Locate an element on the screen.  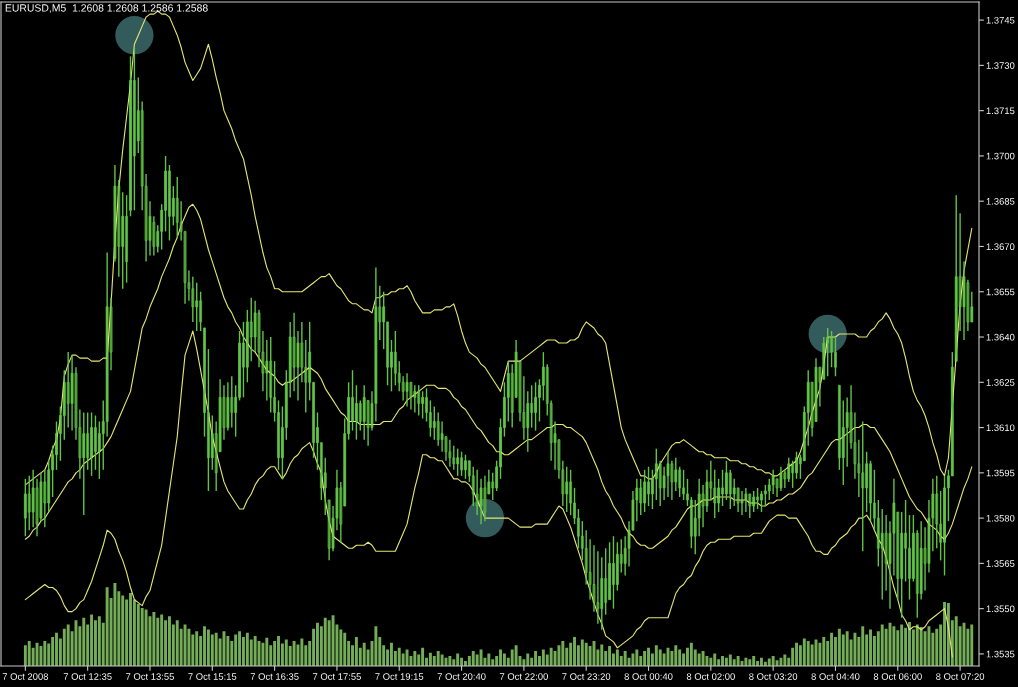
y-tick-label: 1.3655 is located at coordinates (1000, 292).